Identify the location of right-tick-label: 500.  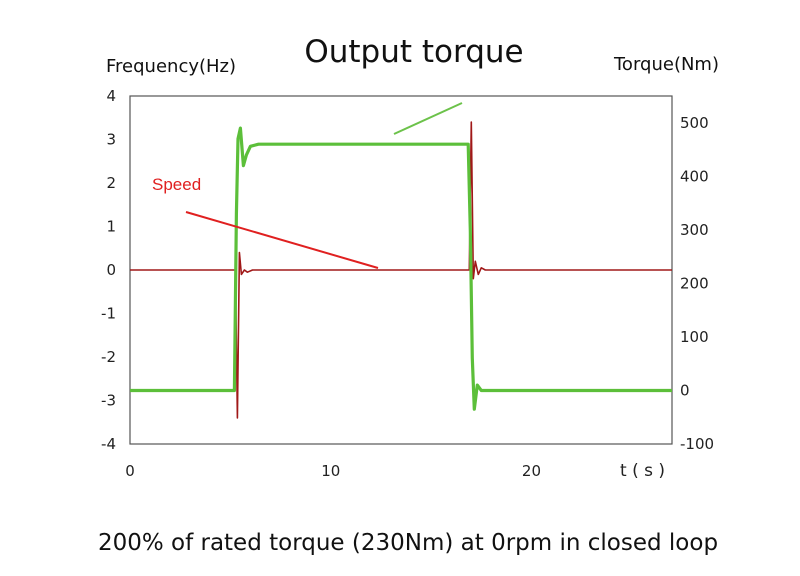
(694, 123).